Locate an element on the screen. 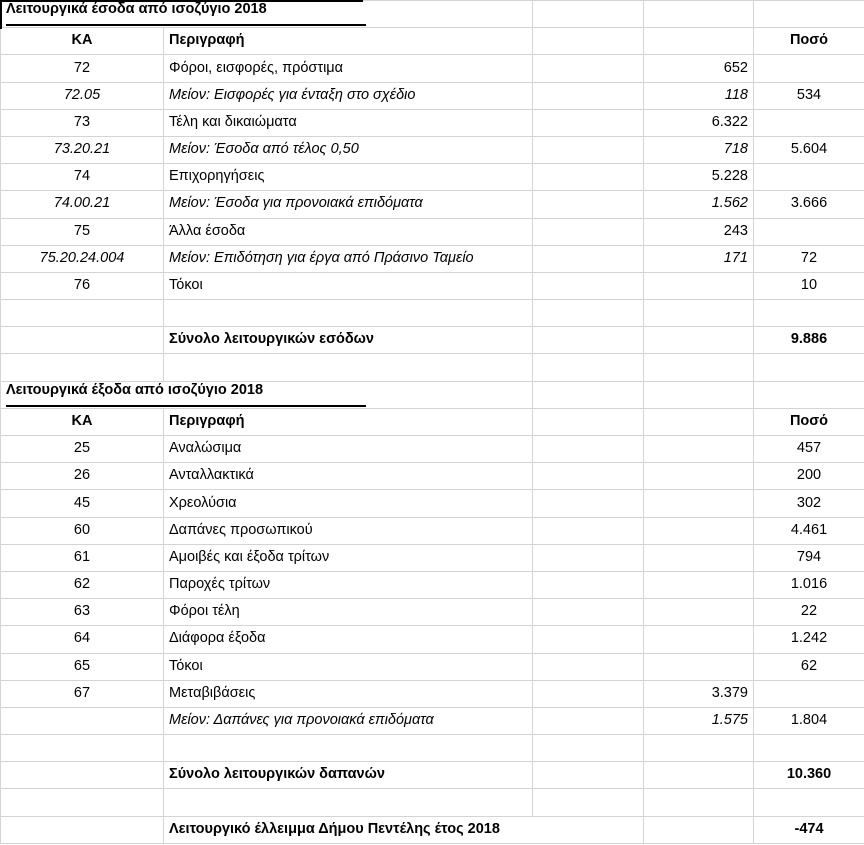  cell-code: 25 is located at coordinates (82, 449).